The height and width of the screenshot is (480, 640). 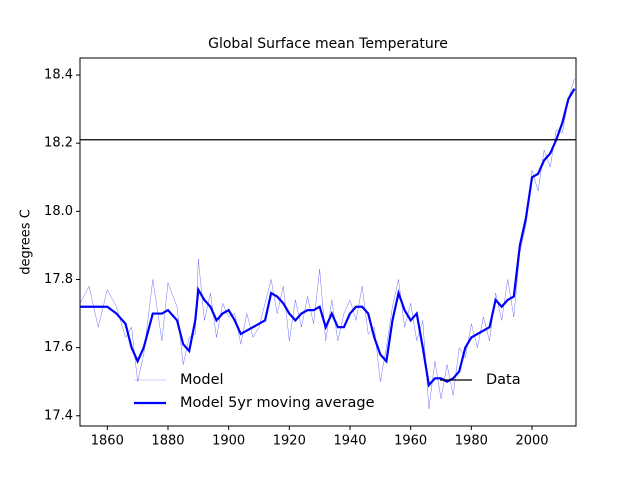 What do you see at coordinates (58, 347) in the screenshot?
I see `y-tick-label: 17.6` at bounding box center [58, 347].